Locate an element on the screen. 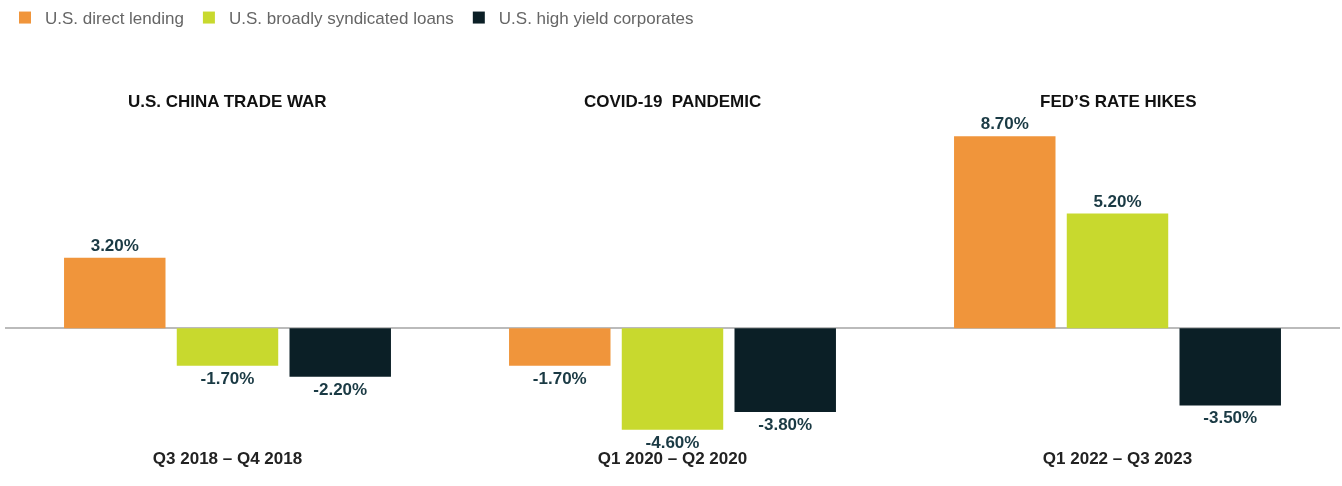  text: FED’S RATE HIKES is located at coordinates (1118, 101).